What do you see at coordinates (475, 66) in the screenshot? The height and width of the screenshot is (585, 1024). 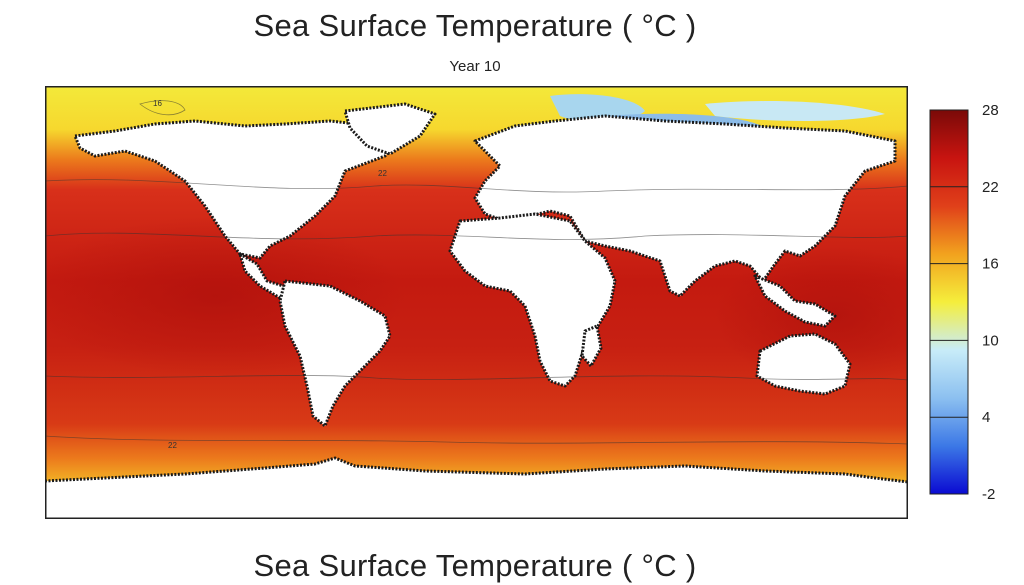 I see `chart-subtitle: Year 10` at bounding box center [475, 66].